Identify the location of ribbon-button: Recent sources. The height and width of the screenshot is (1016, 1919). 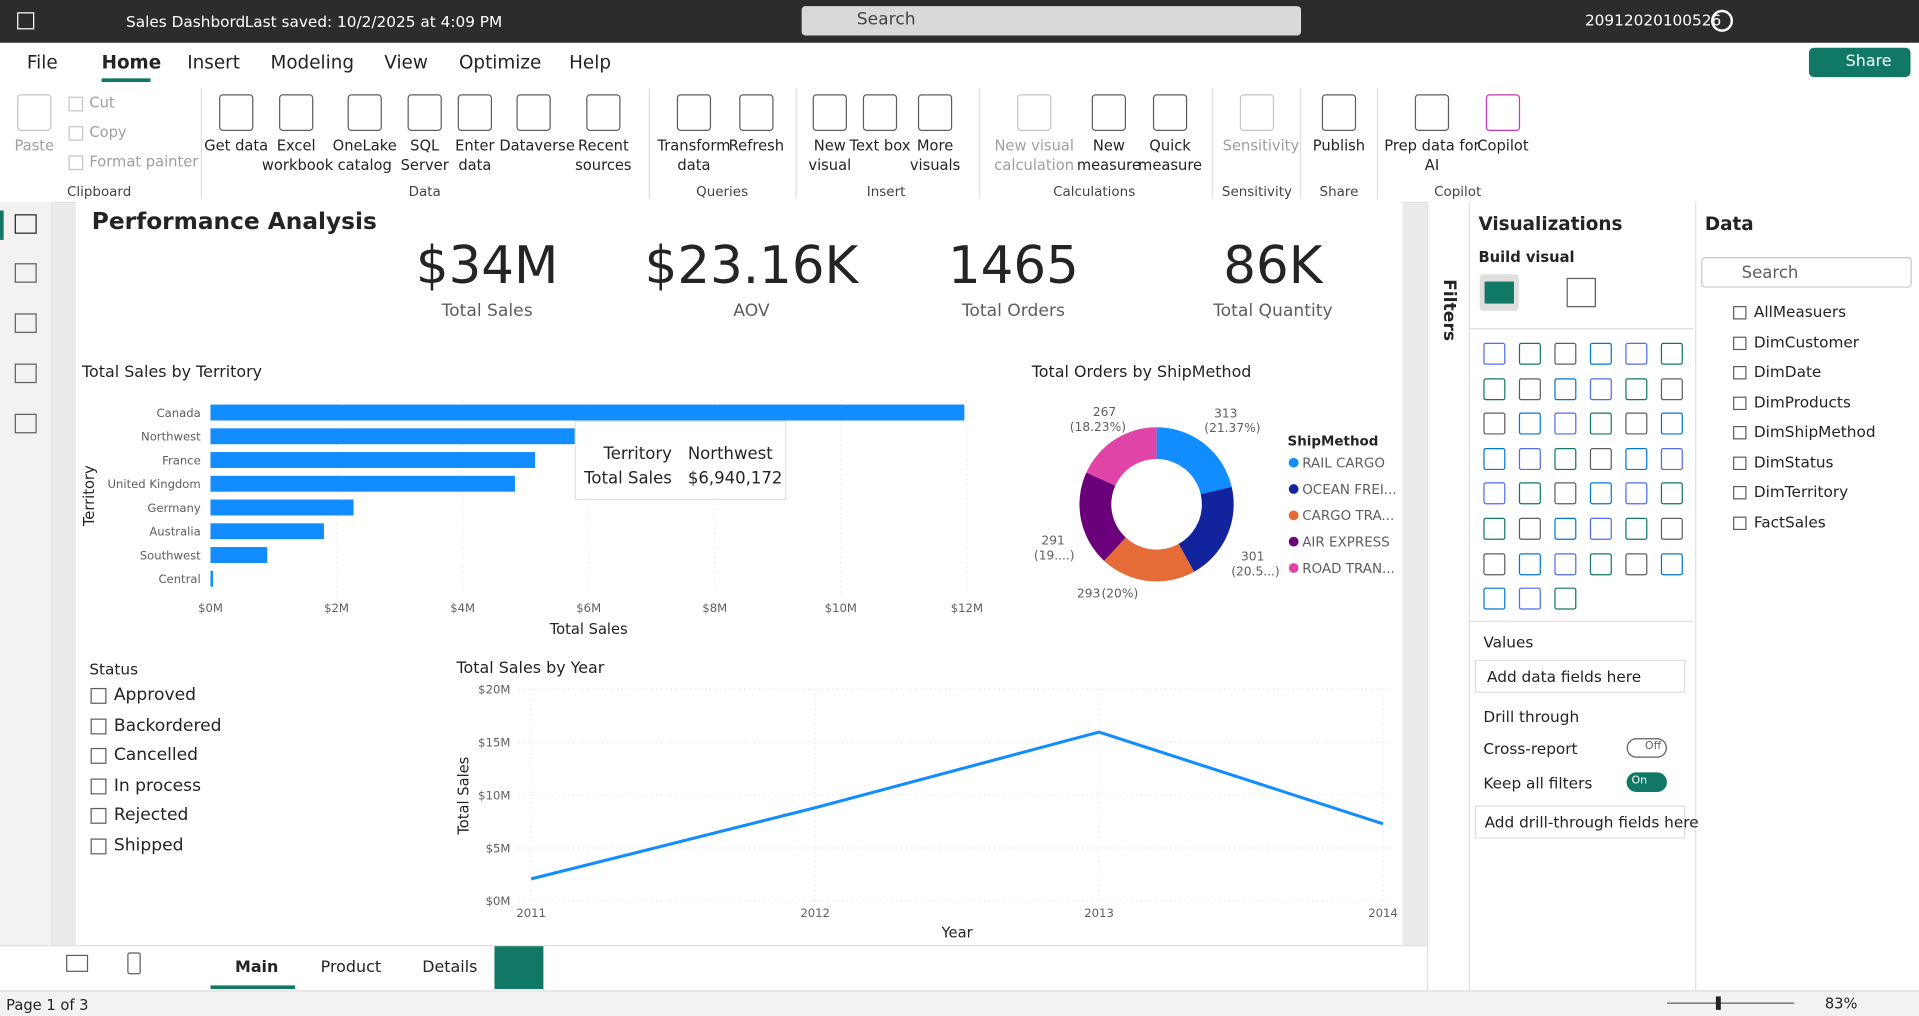
(603, 155).